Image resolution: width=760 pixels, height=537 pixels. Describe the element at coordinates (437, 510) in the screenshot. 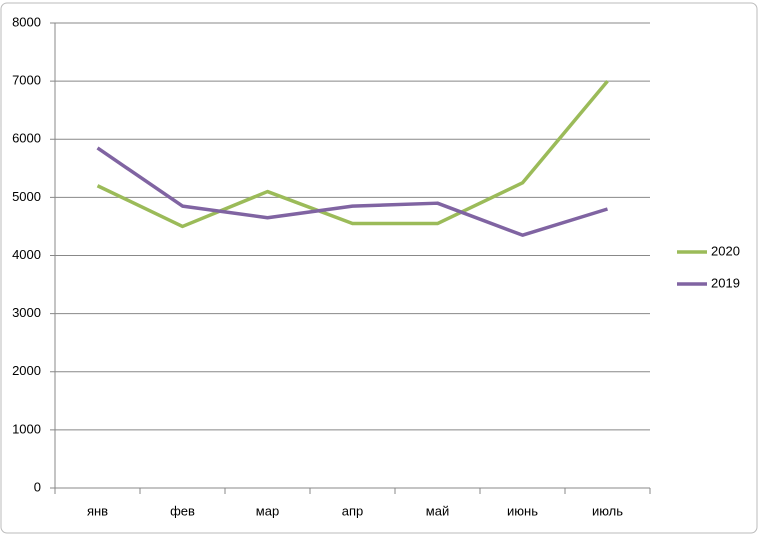

I see `x-tick-label: май` at that location.